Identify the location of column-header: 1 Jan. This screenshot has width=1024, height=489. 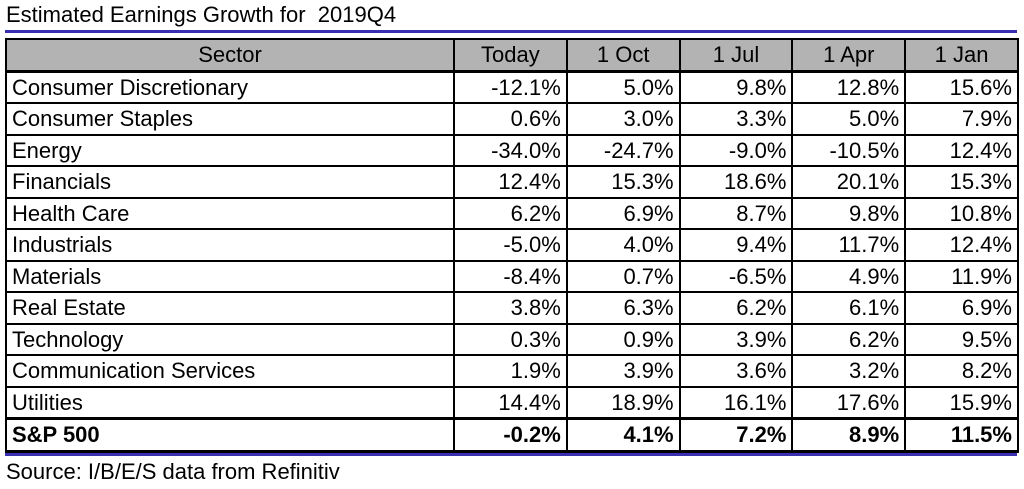
(961, 55).